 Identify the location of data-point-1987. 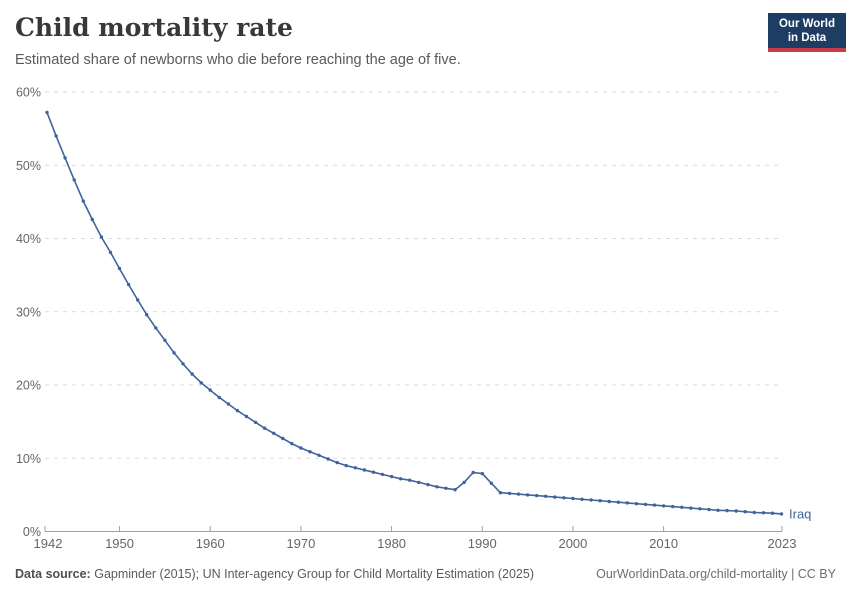
(455, 490).